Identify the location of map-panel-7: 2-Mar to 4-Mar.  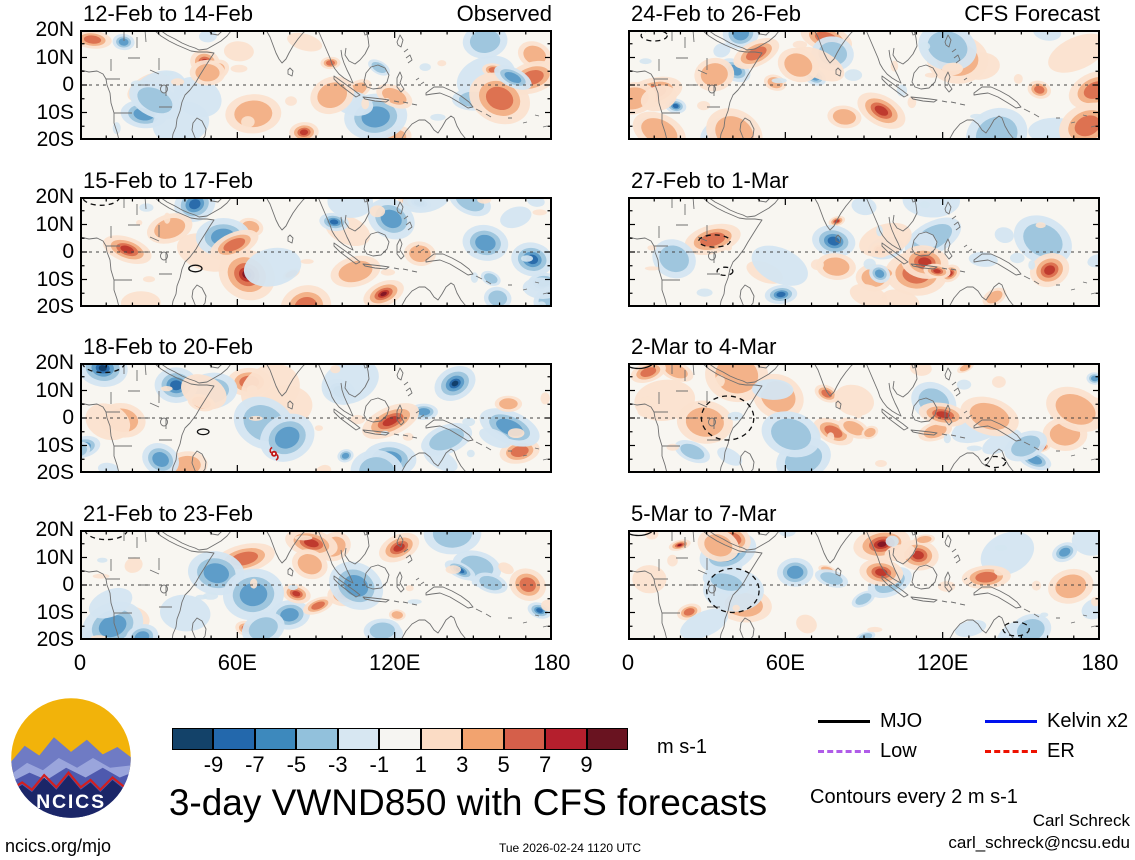
(864, 403).